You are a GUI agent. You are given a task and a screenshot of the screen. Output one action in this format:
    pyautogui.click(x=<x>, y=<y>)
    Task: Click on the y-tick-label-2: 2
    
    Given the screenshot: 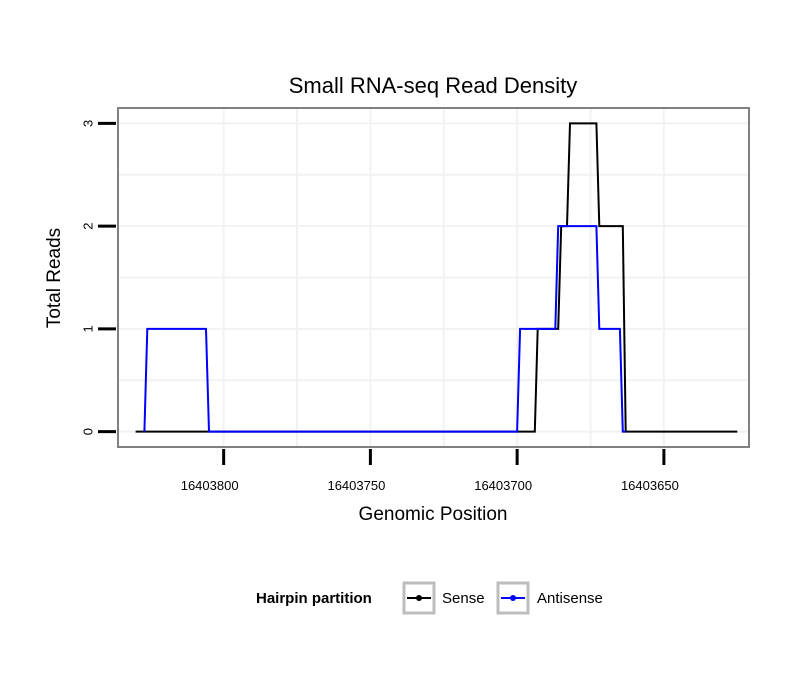 What is the action you would take?
    pyautogui.click(x=88, y=226)
    